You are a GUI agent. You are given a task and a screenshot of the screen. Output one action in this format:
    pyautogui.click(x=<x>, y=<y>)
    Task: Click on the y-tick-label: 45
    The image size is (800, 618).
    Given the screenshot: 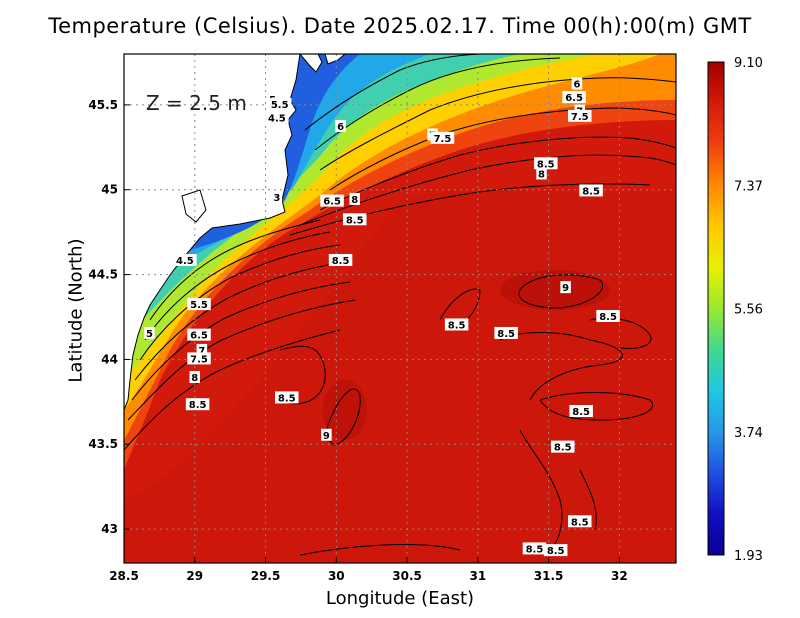 What is the action you would take?
    pyautogui.click(x=109, y=190)
    